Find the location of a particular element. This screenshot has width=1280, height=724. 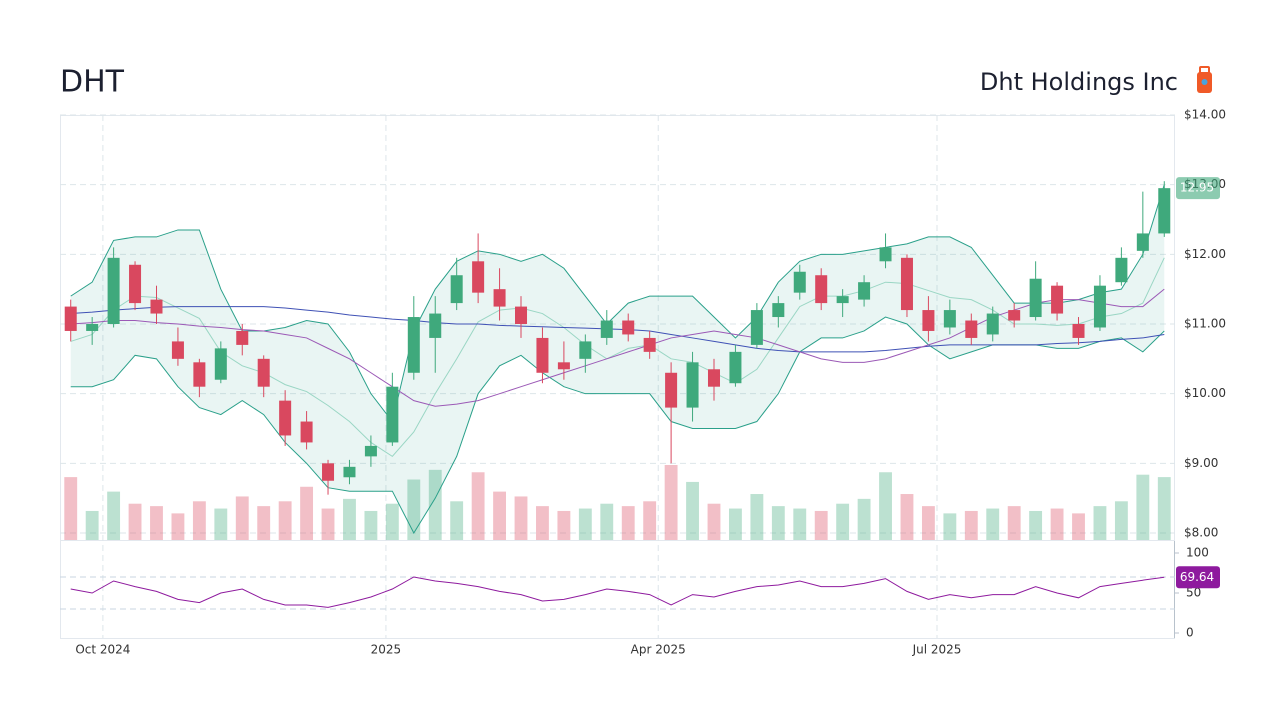

y-tick-label: $14.00 is located at coordinates (1205, 115).